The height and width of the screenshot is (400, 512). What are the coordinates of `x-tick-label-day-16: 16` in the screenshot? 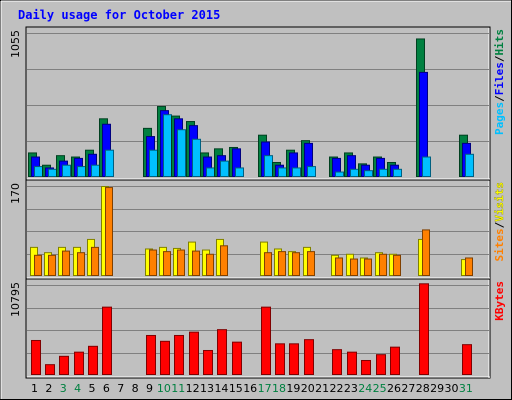 It's located at (250, 388).